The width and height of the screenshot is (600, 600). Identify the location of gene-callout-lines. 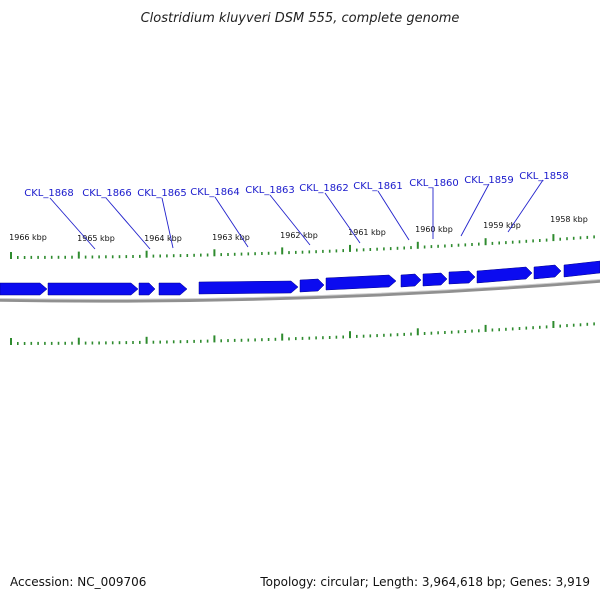
(296, 214).